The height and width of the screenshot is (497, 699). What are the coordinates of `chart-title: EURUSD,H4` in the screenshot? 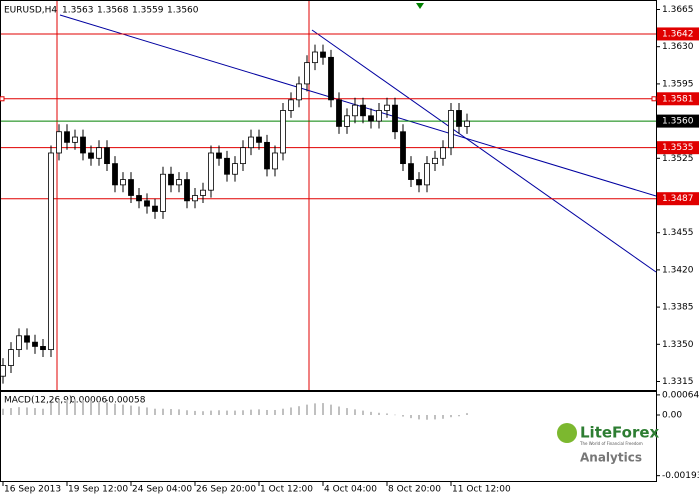 It's located at (30, 11).